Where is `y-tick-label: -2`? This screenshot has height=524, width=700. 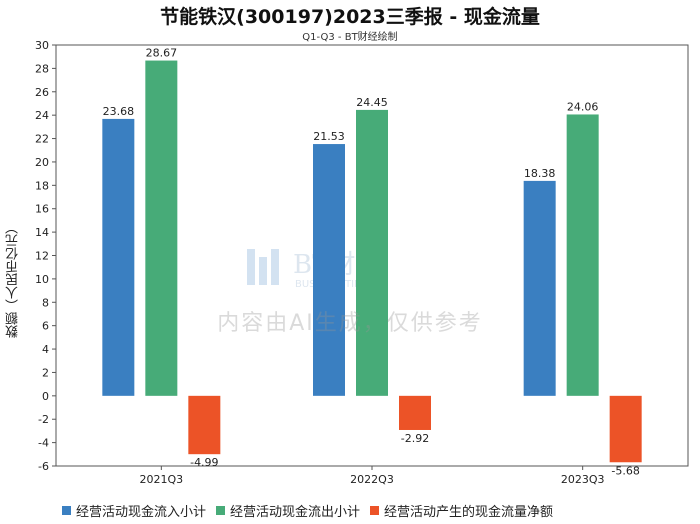
y-tick-label: -2 is located at coordinates (43, 419).